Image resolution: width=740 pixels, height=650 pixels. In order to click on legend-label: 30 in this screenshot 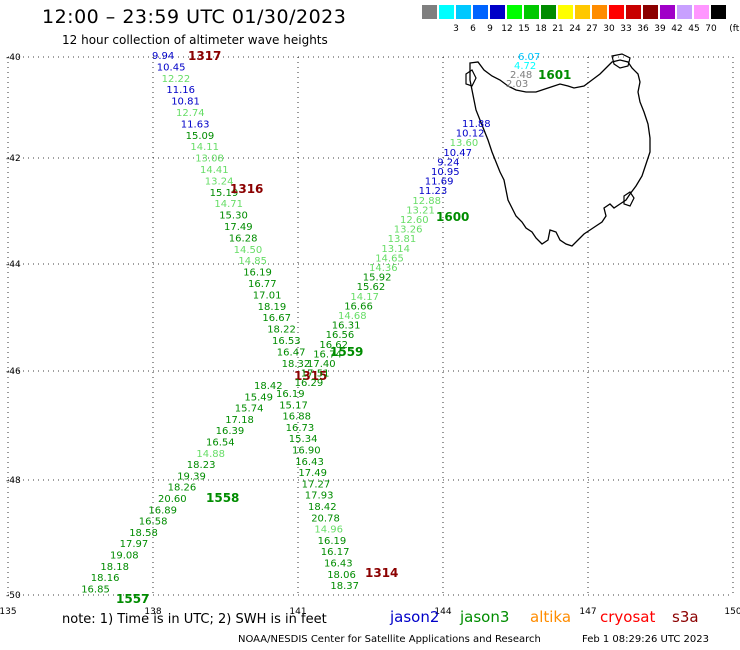, I will do `click(609, 29)`.